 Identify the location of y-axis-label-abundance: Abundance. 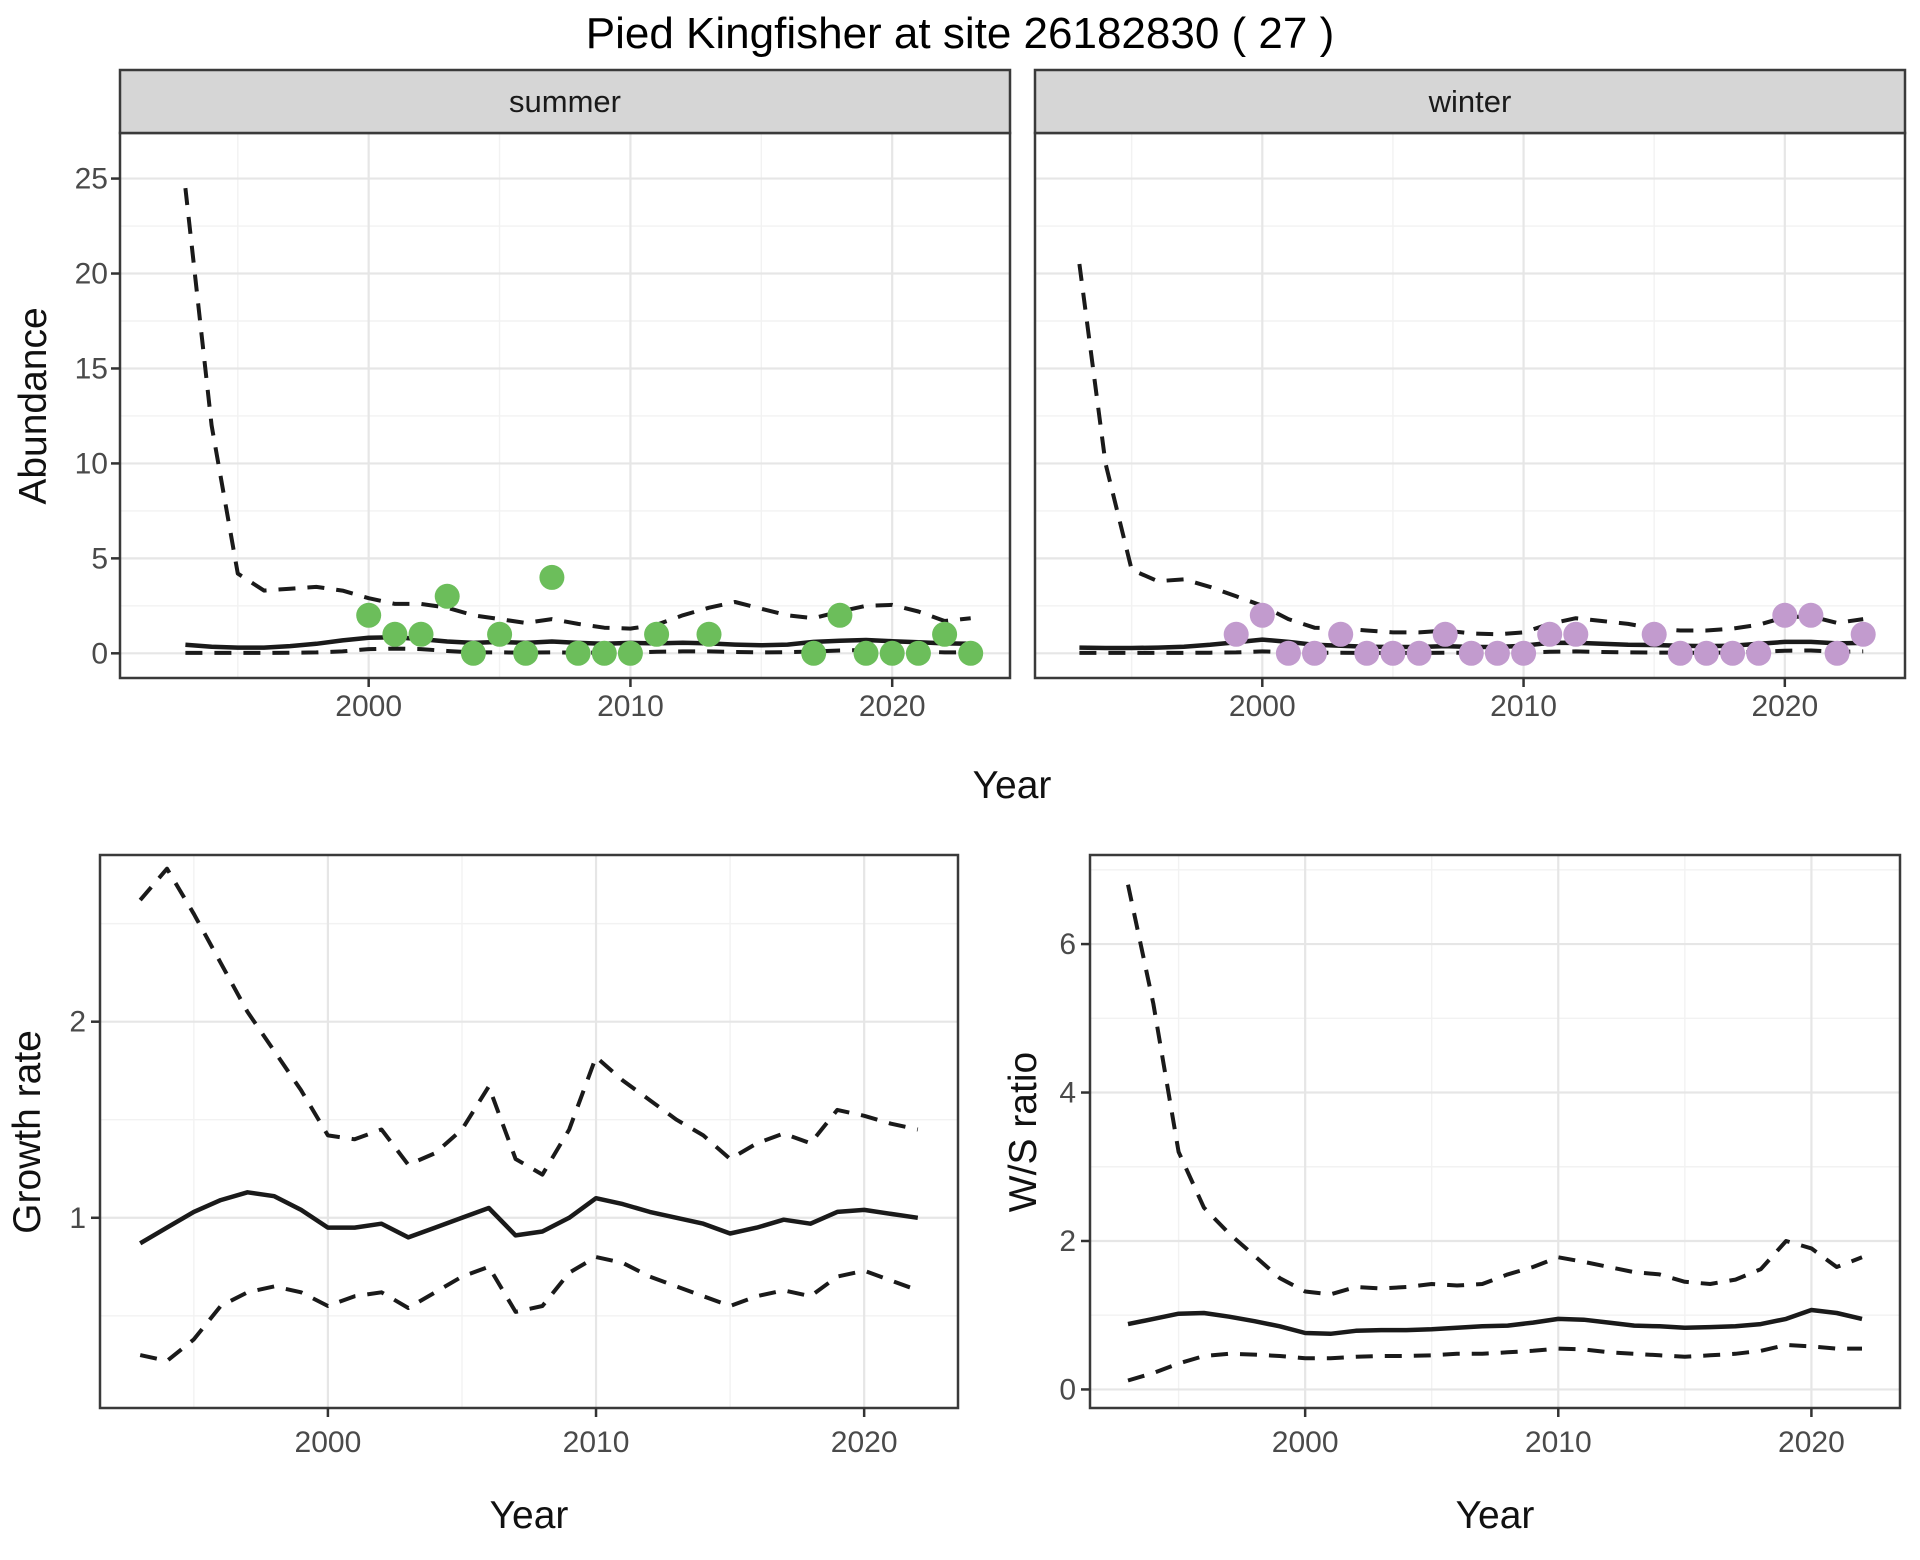
(33, 405).